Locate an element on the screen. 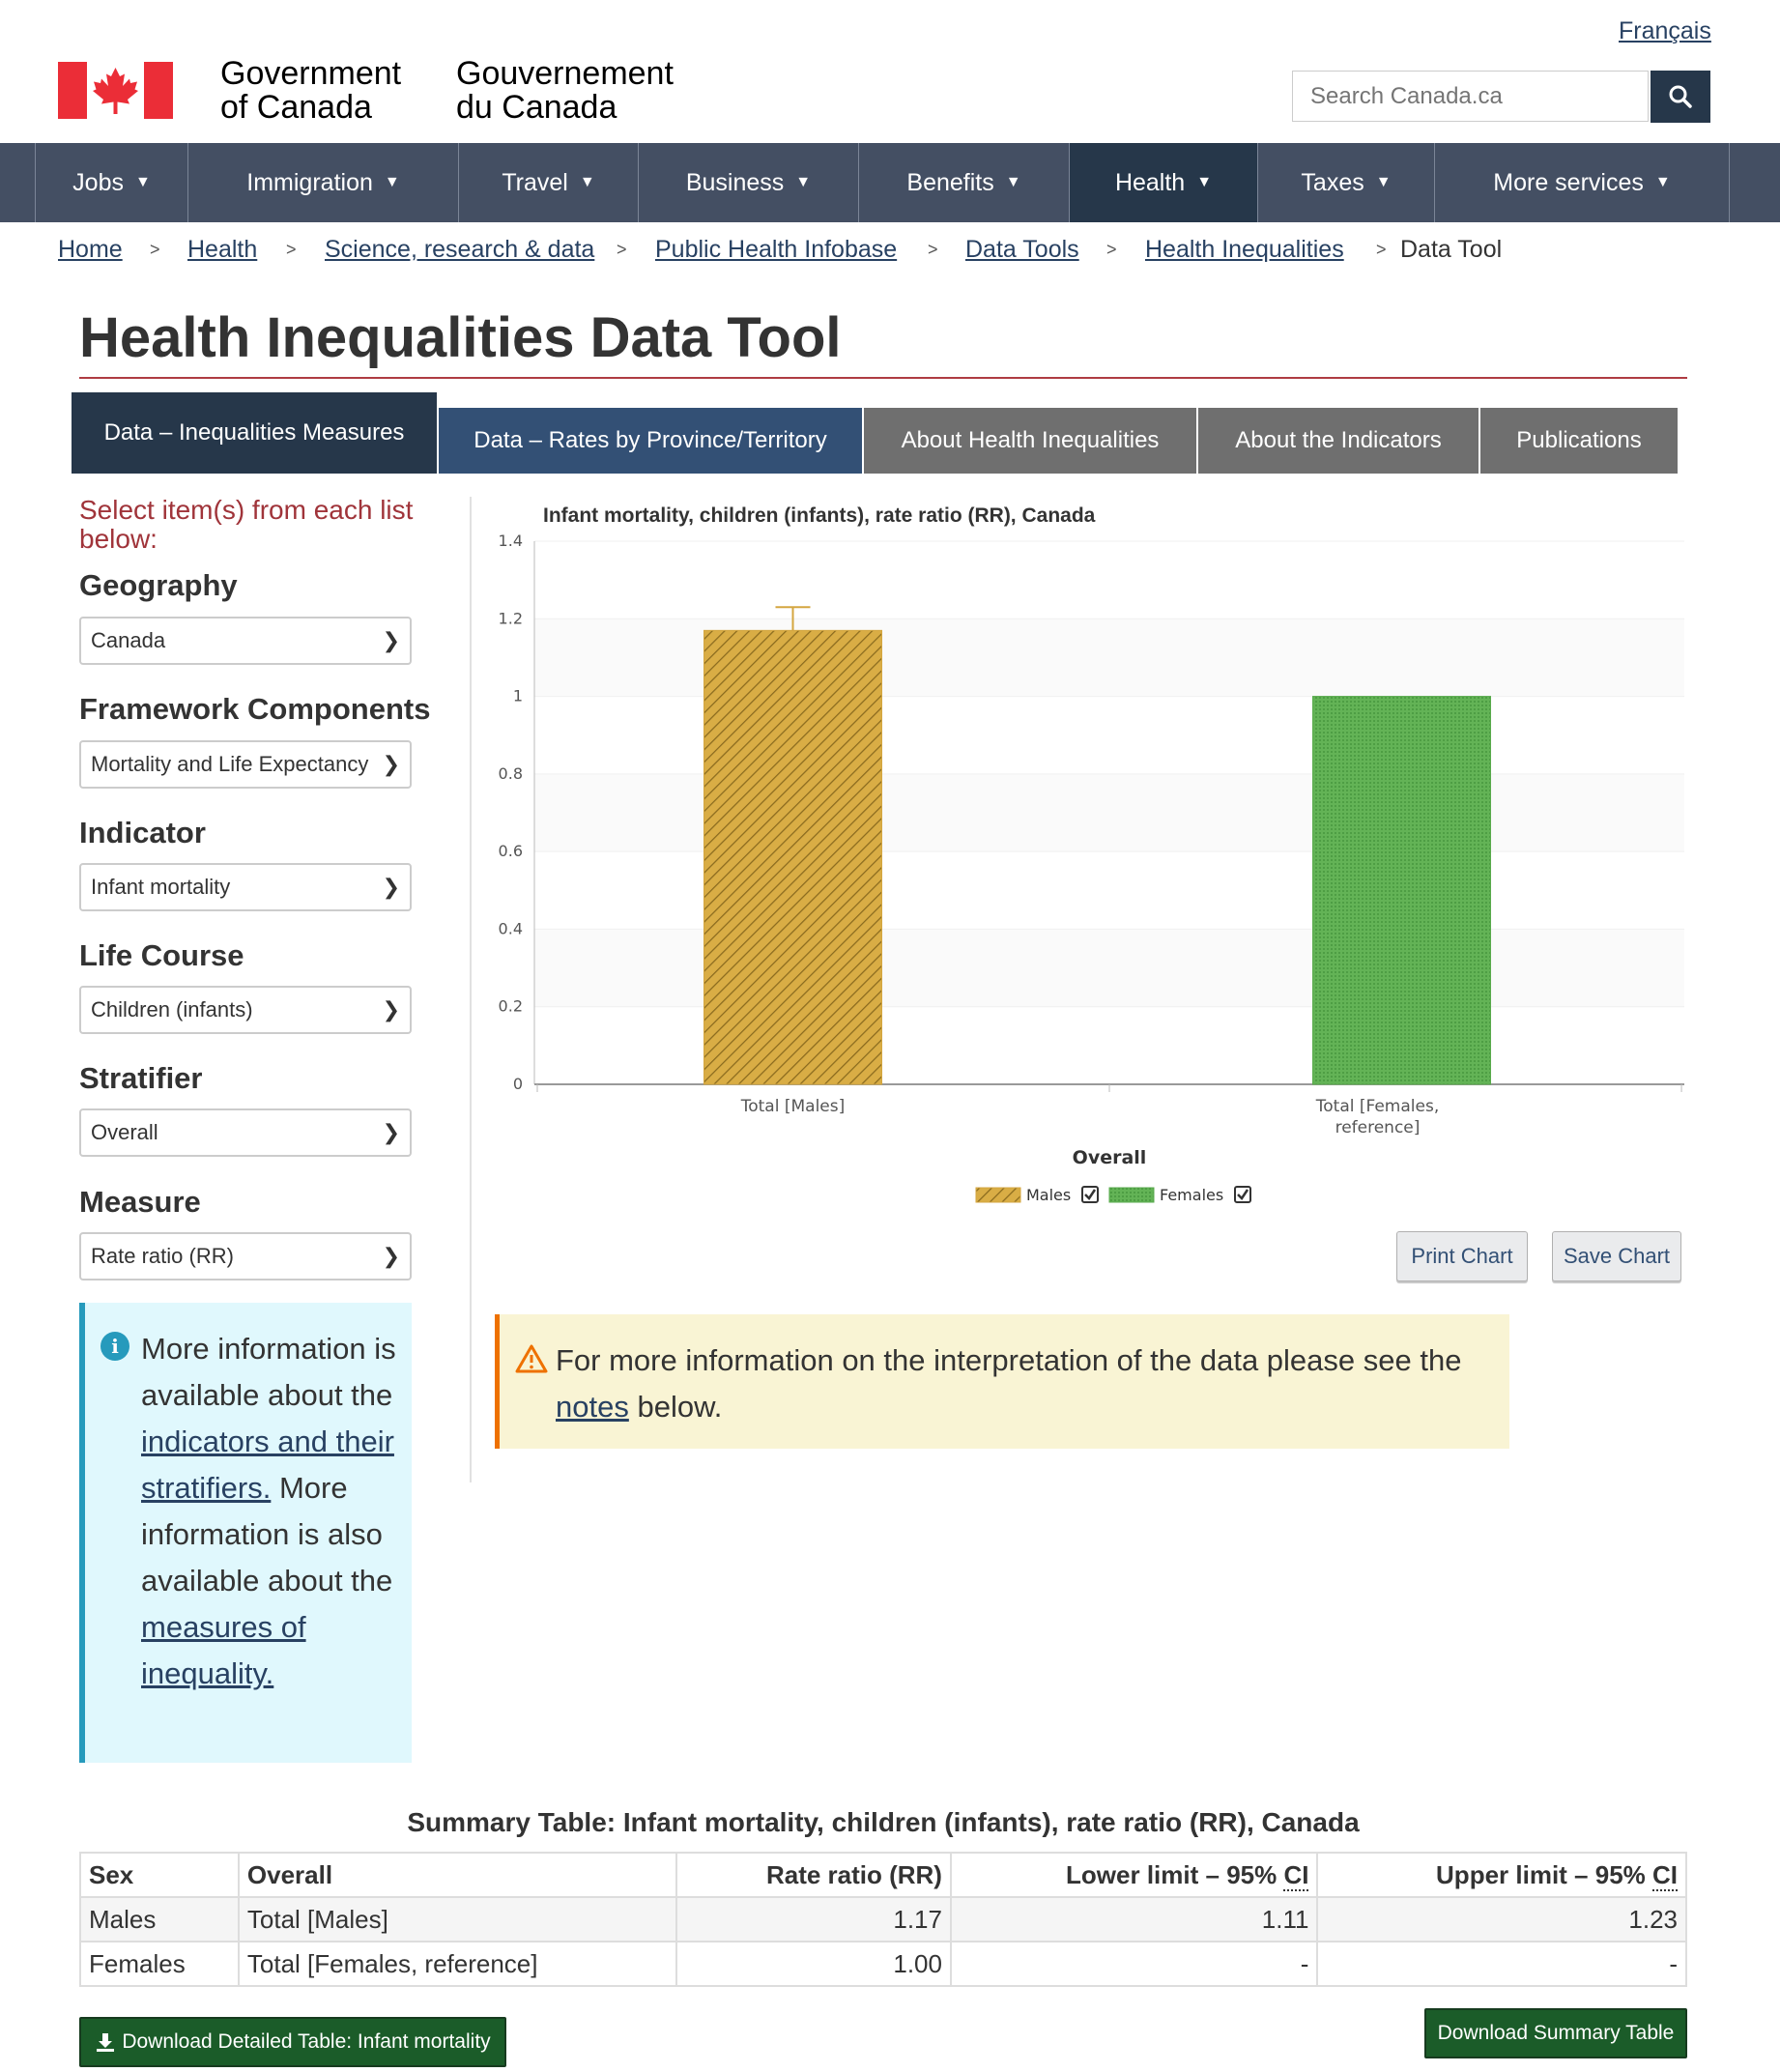 The height and width of the screenshot is (2072, 1780). framework-components-select: Mortality and Life Expectancy ❯ is located at coordinates (245, 764).